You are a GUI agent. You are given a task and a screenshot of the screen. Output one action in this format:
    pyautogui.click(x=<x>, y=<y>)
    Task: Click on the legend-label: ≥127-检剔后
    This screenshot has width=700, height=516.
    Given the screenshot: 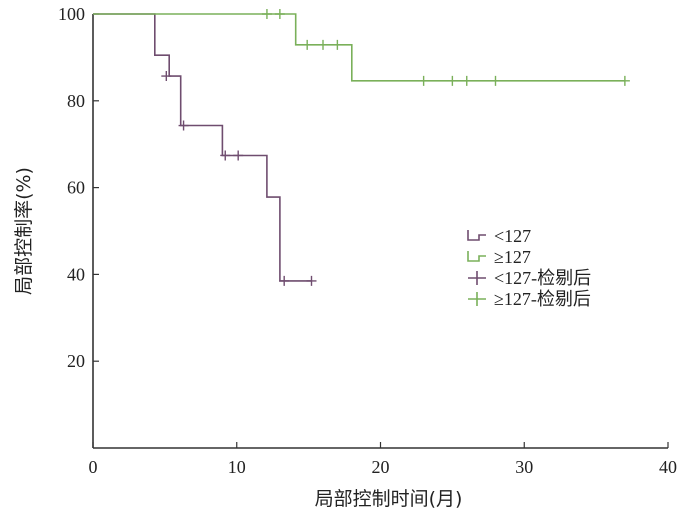 What is the action you would take?
    pyautogui.click(x=542, y=299)
    